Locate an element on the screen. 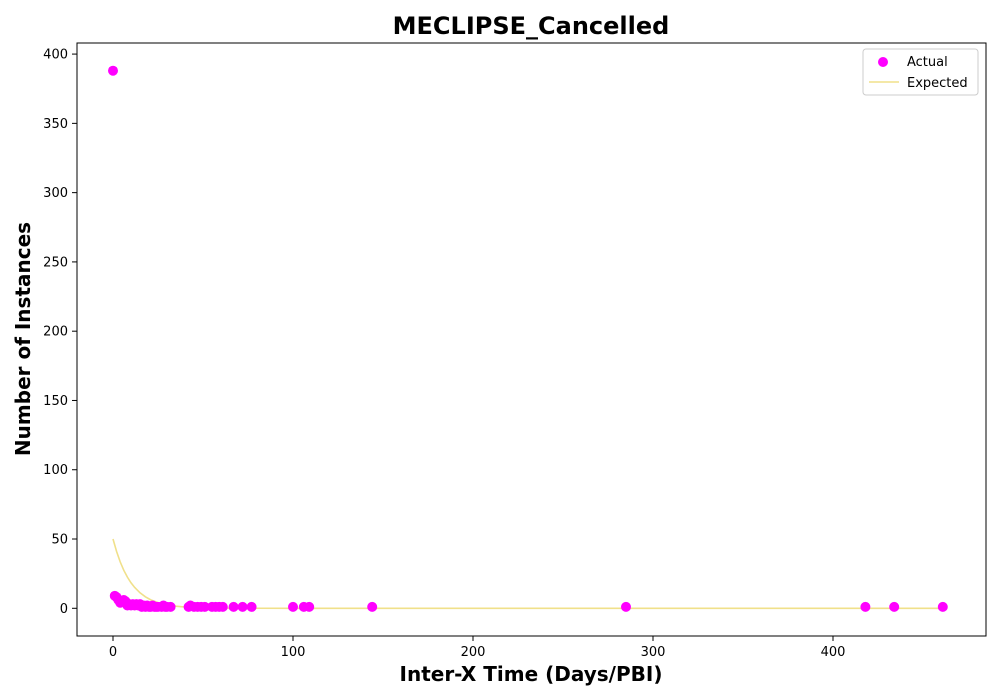 This screenshot has height=700, width=1000. y-tick-label: 400 is located at coordinates (55, 55).